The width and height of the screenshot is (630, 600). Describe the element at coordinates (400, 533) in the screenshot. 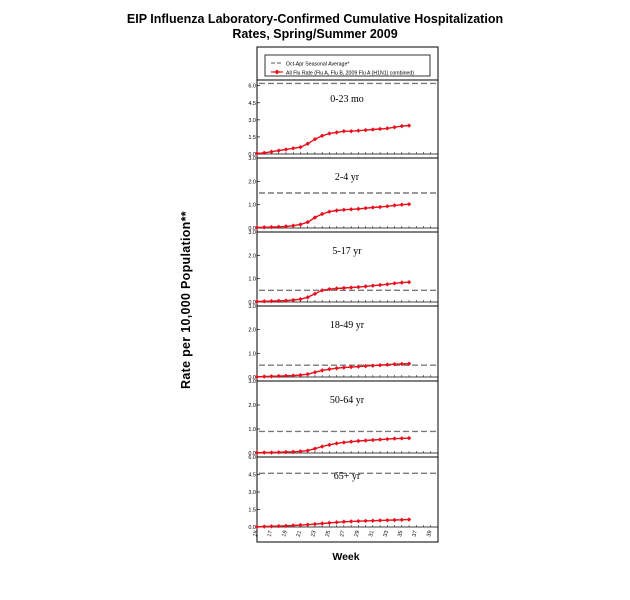

I see `x-tick-label: 35` at that location.